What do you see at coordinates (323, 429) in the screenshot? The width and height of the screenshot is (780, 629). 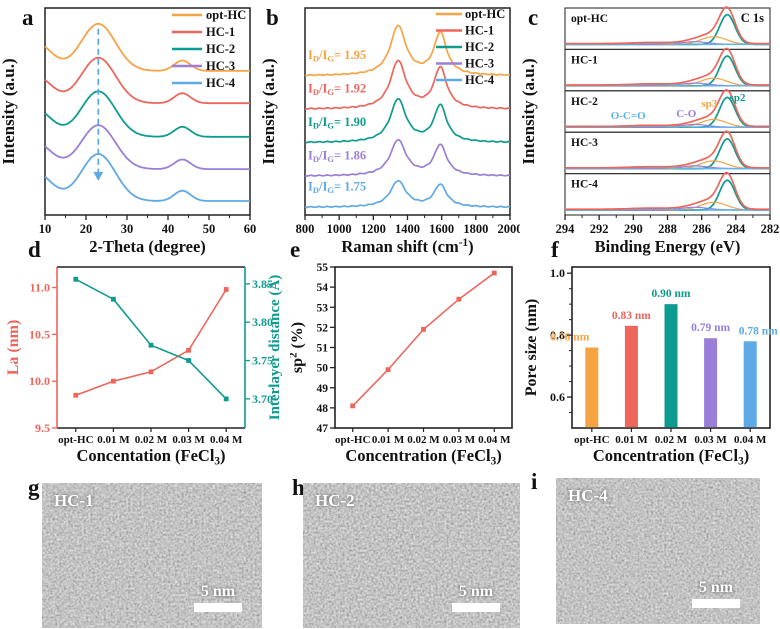 I see `y-tick-label: 47` at bounding box center [323, 429].